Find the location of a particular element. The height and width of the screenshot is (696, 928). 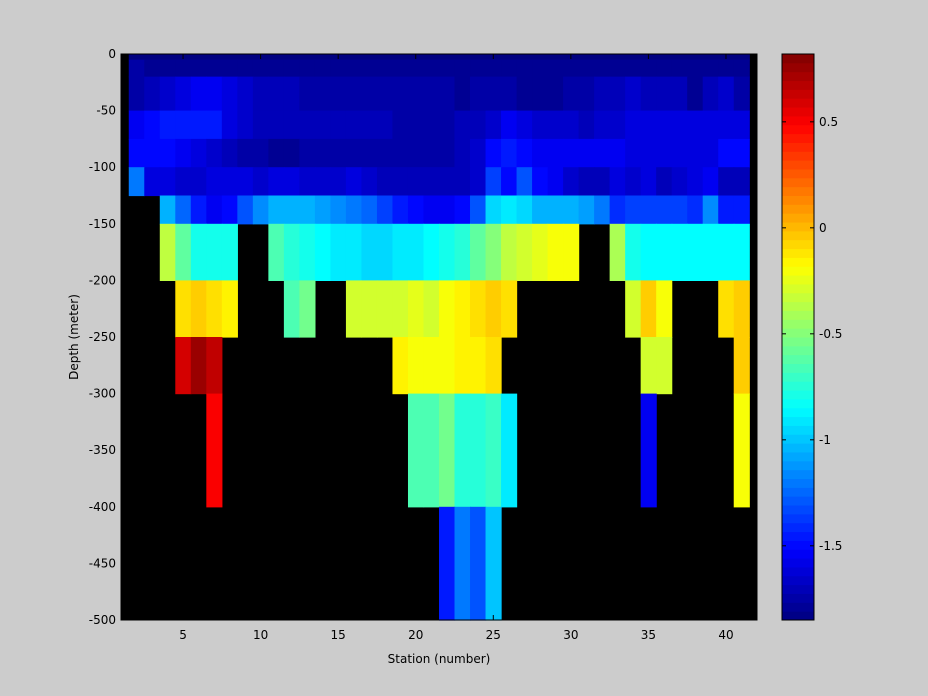

y-tick-label: -350 is located at coordinates (102, 450).